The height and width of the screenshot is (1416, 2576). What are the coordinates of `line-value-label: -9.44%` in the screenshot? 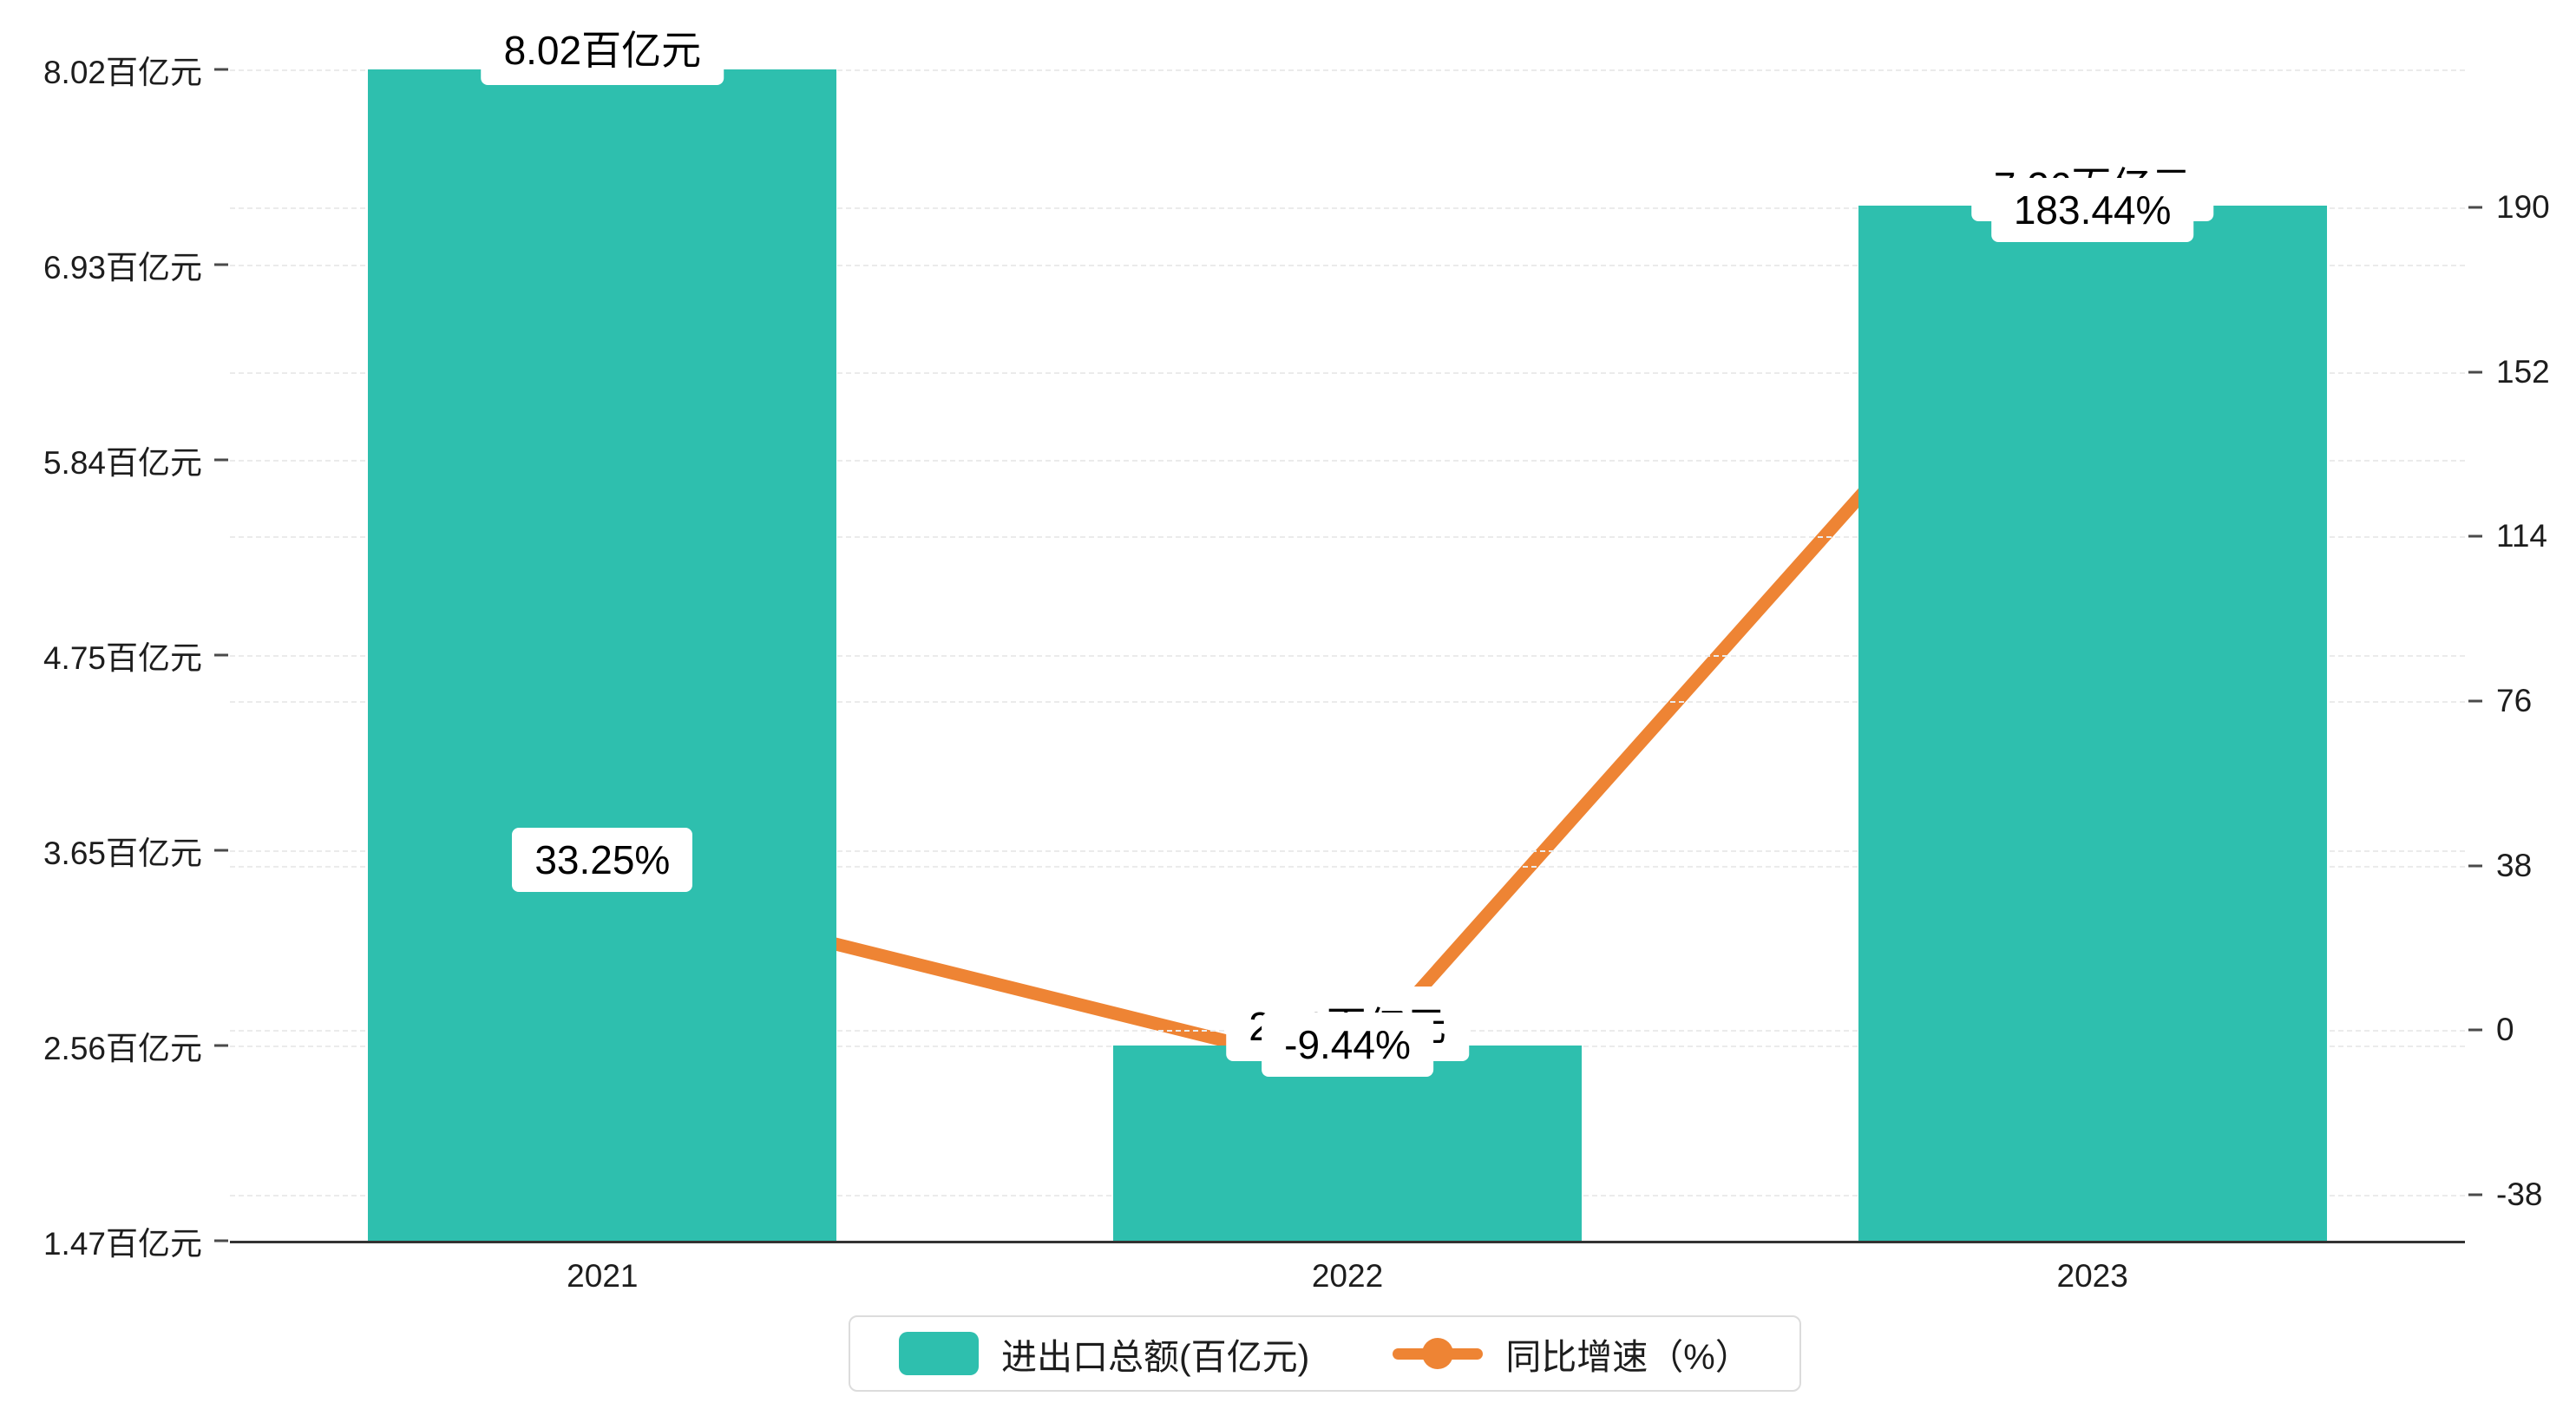 It's located at (1347, 1045).